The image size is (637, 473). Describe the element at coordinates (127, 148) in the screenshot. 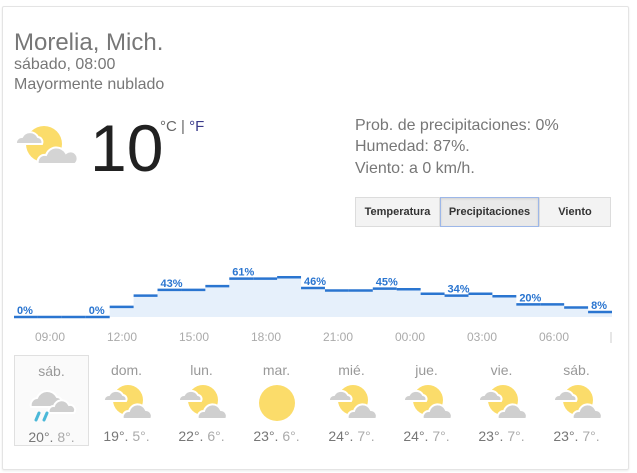

I see `current-temperature: 10` at that location.